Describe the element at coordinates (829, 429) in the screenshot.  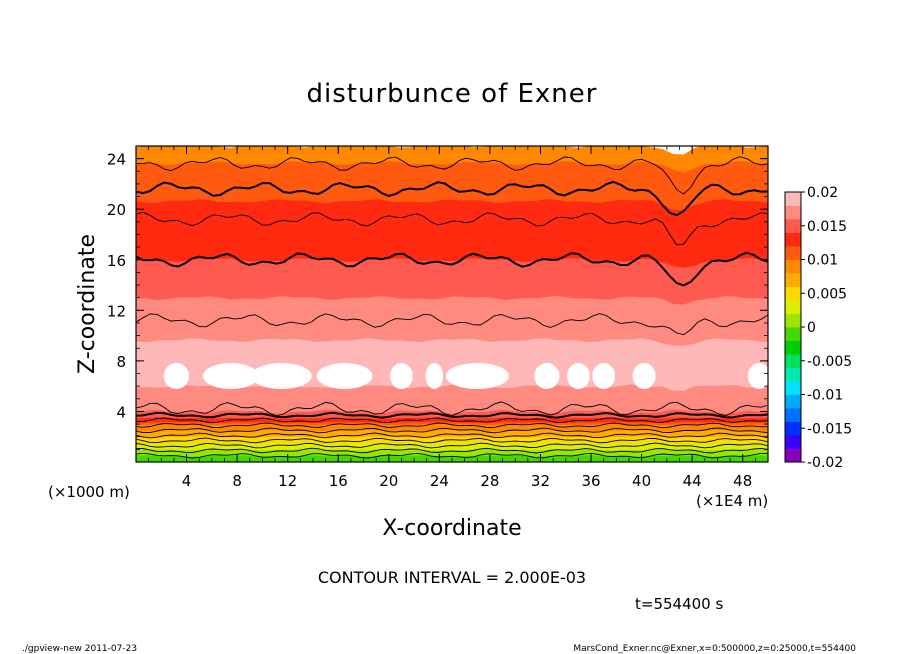
I see `colorbar-tick-label: -0.015` at that location.